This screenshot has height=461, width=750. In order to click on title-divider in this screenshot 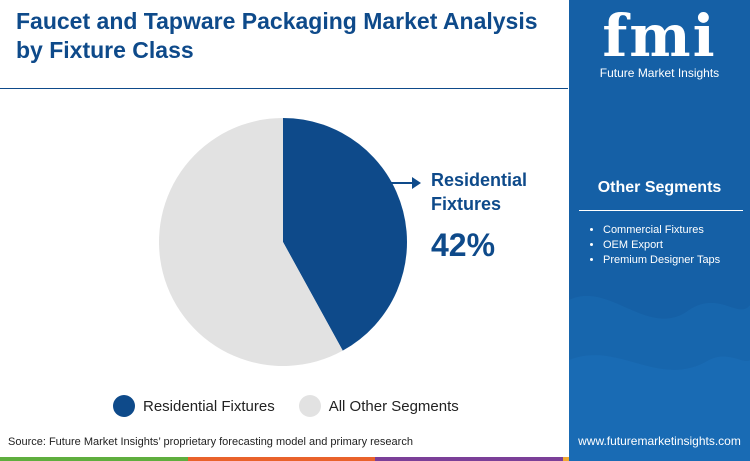, I will do `click(284, 88)`.